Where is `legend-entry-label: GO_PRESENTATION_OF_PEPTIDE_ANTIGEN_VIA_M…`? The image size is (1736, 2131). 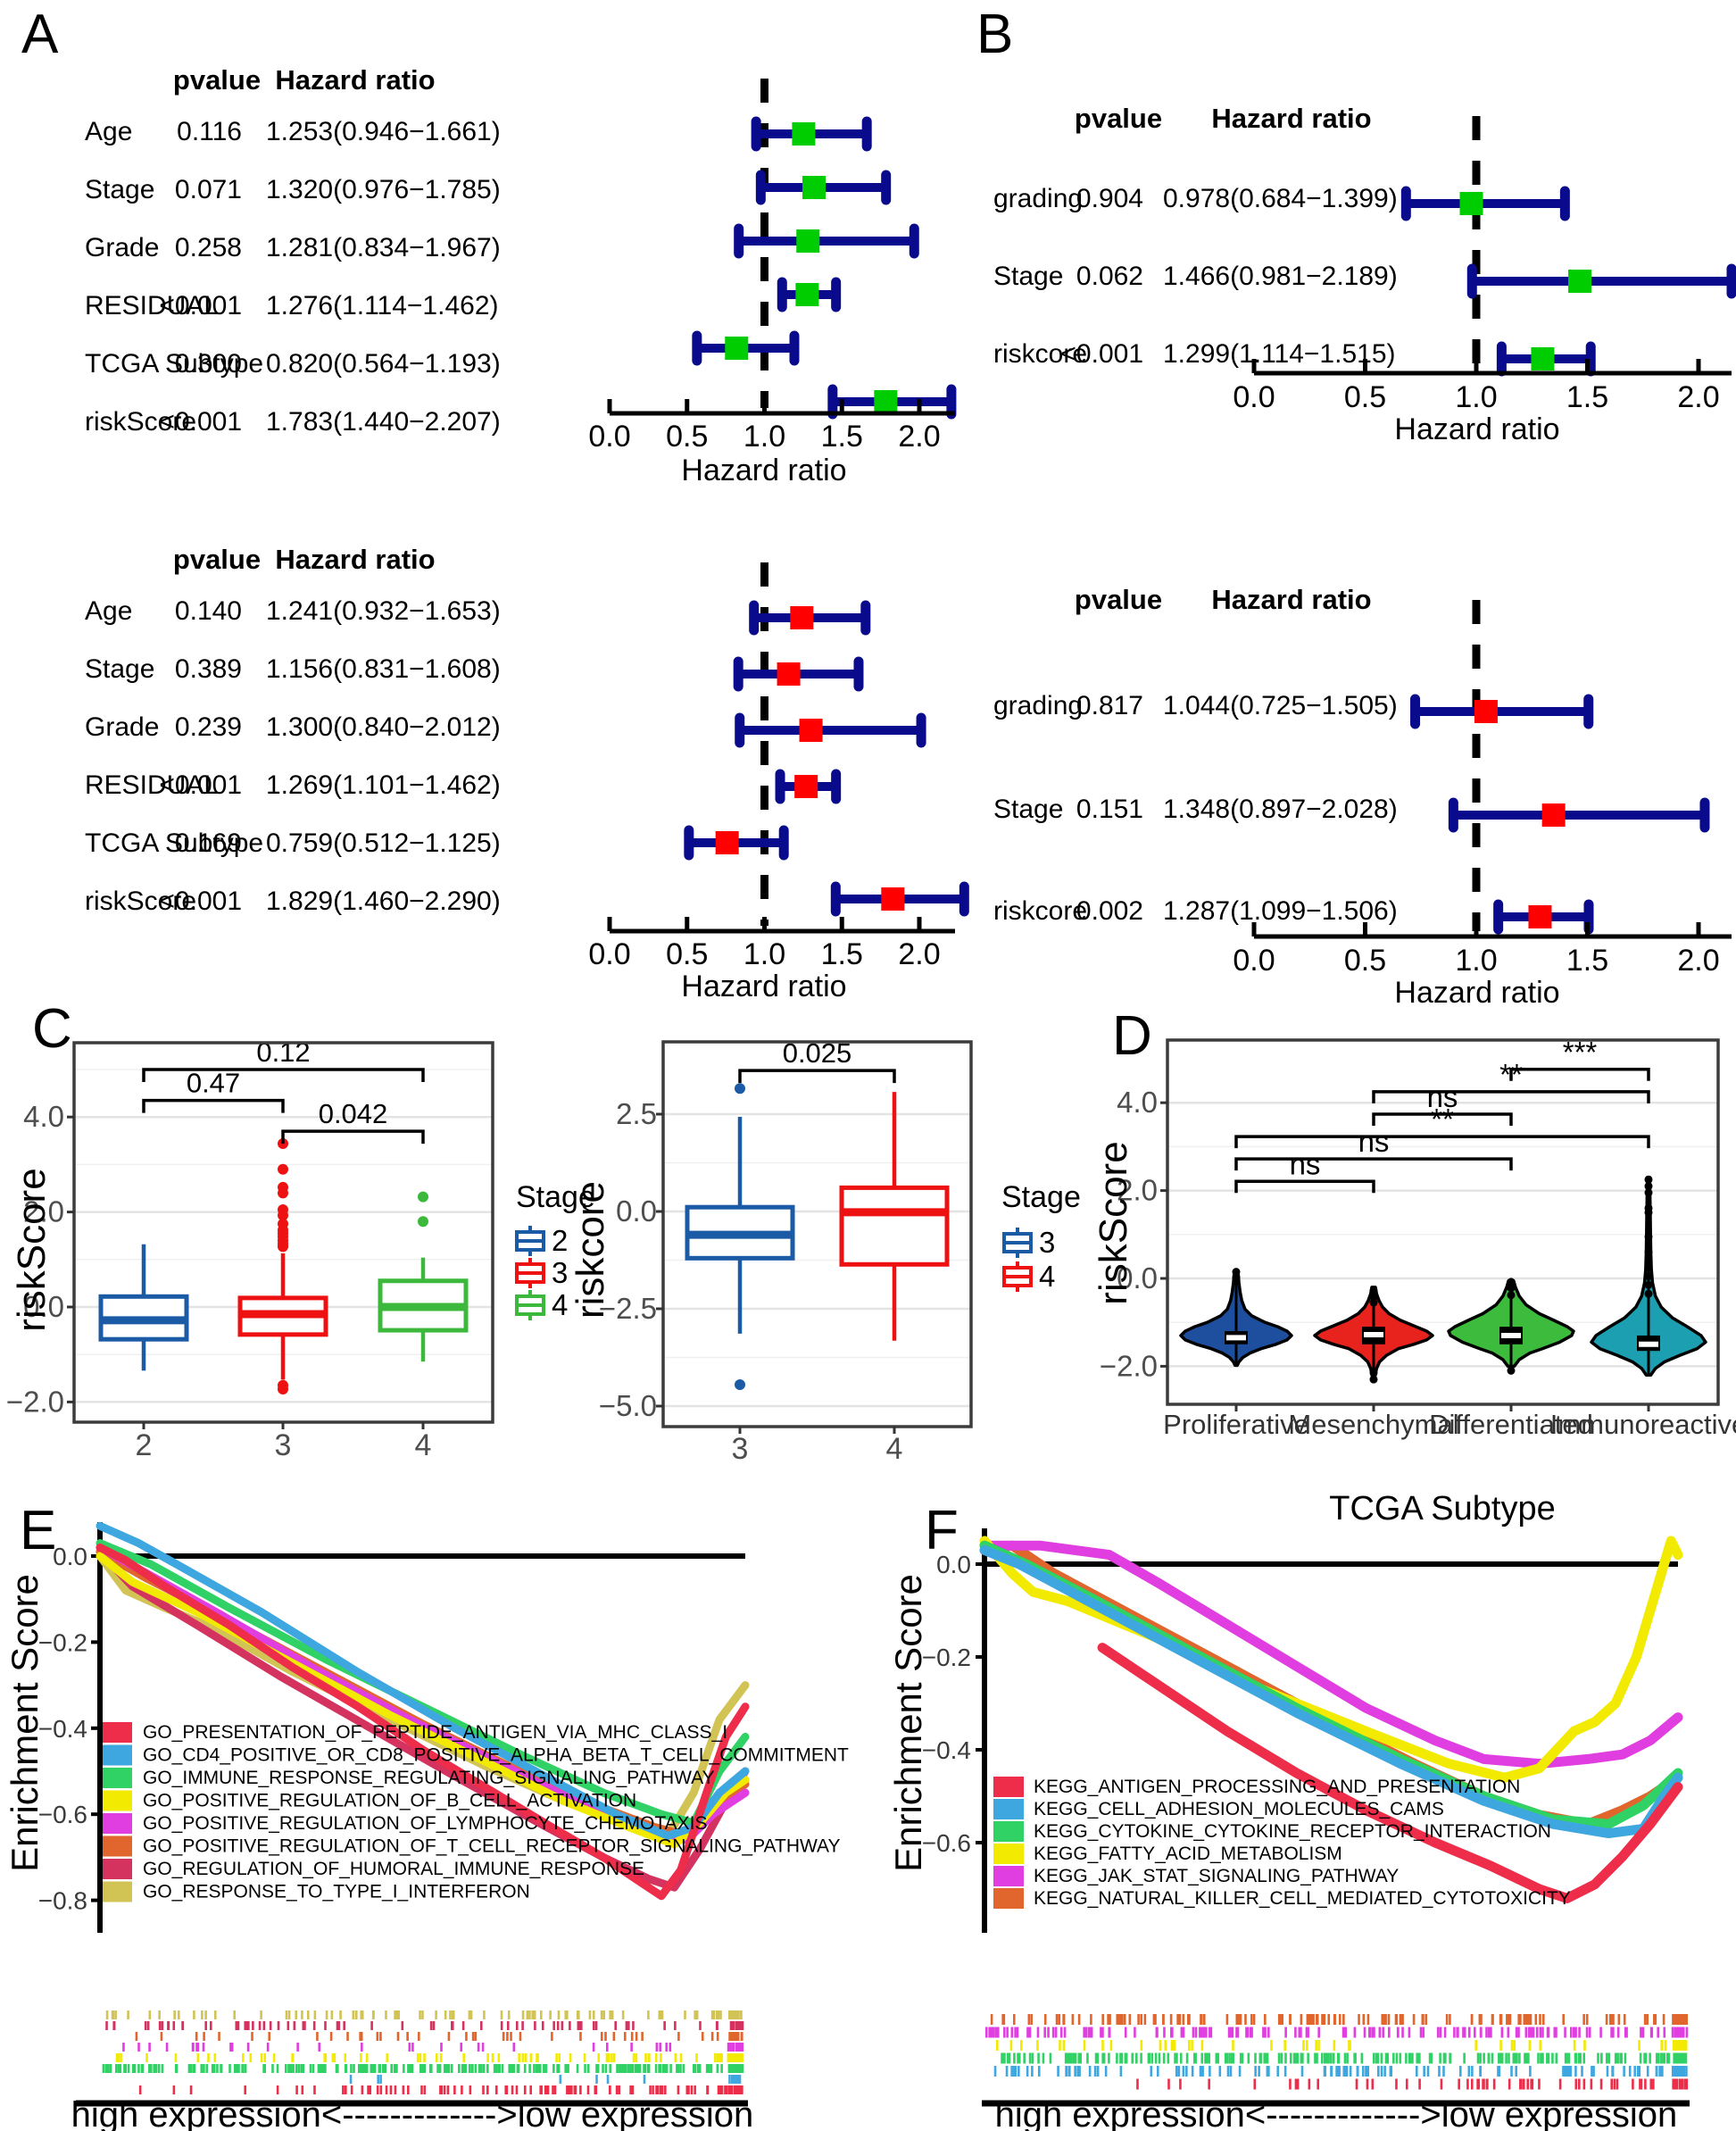
legend-entry-label: GO_PRESENTATION_OF_PEPTIDE_ANTIGEN_VIA_M… is located at coordinates (435, 1733).